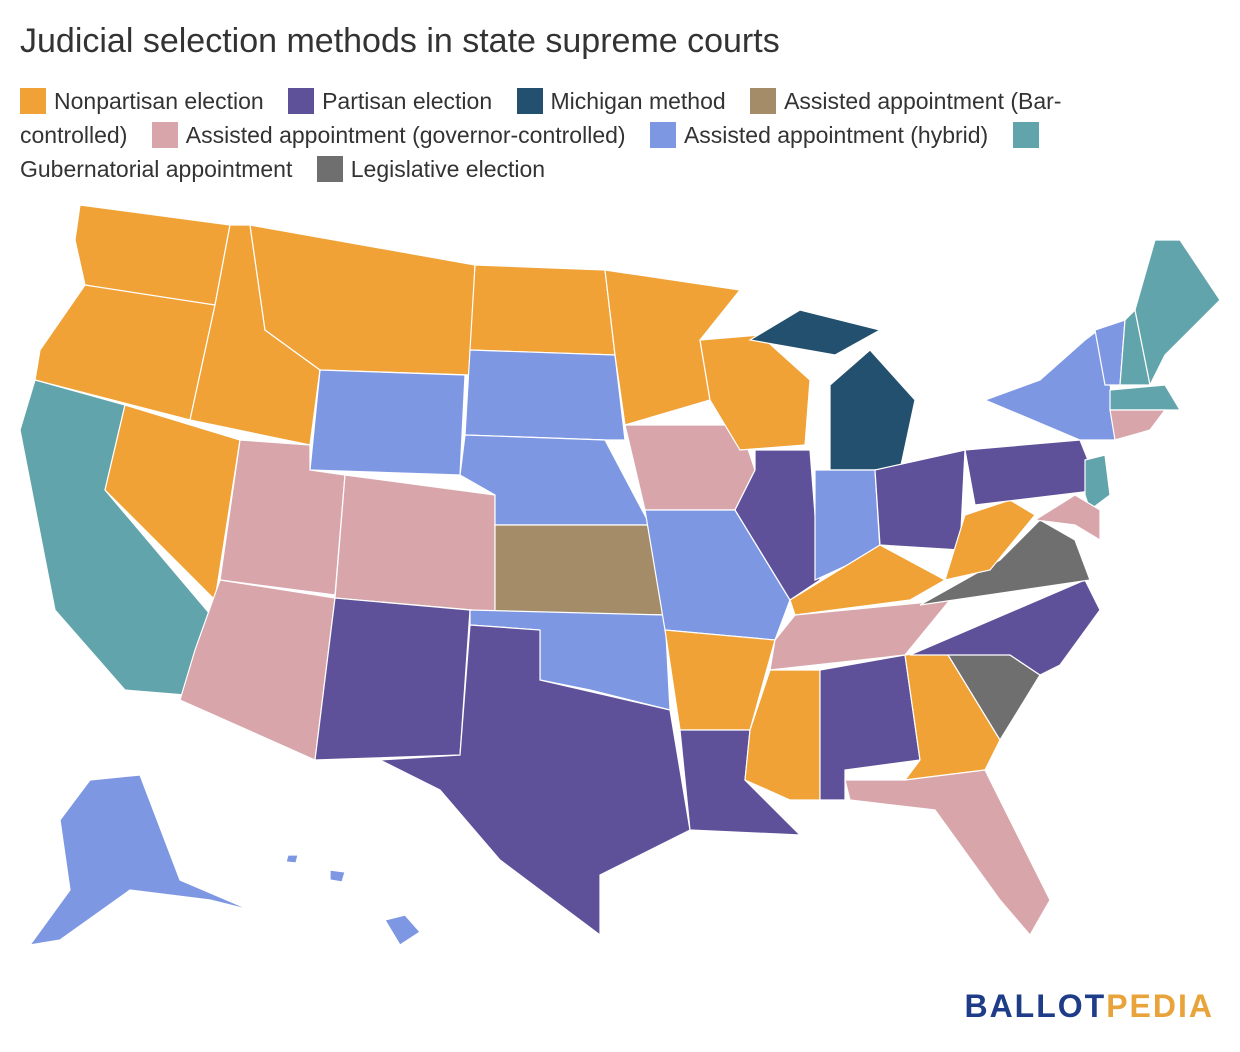  What do you see at coordinates (533, 152) in the screenshot?
I see `legend-item: Gubernatorial appointment` at bounding box center [533, 152].